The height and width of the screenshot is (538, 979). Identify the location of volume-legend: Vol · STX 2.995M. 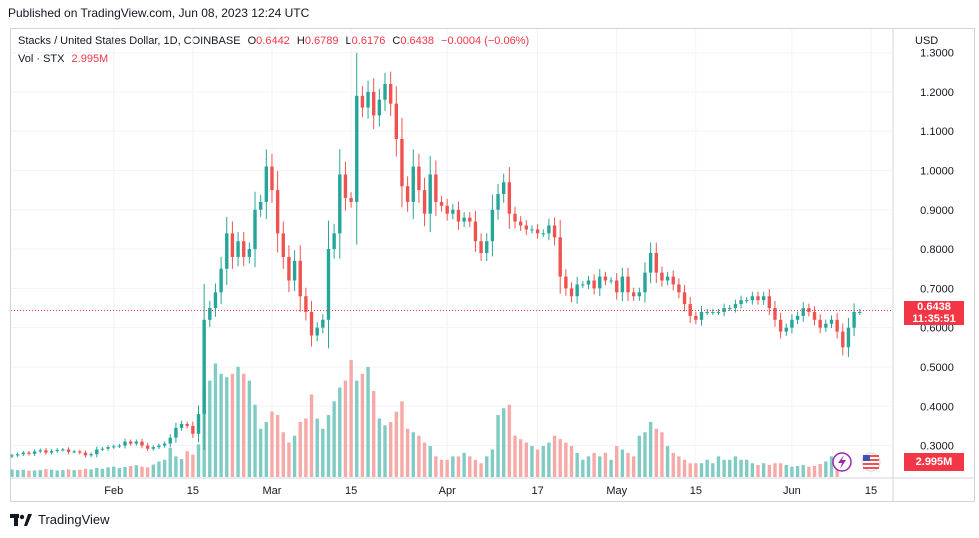
(65, 59).